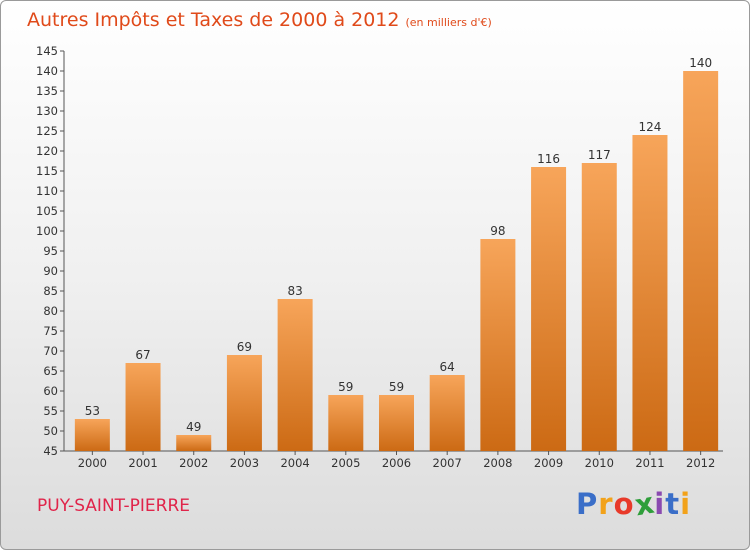  I want to click on bar-value-label: 64, so click(447, 367).